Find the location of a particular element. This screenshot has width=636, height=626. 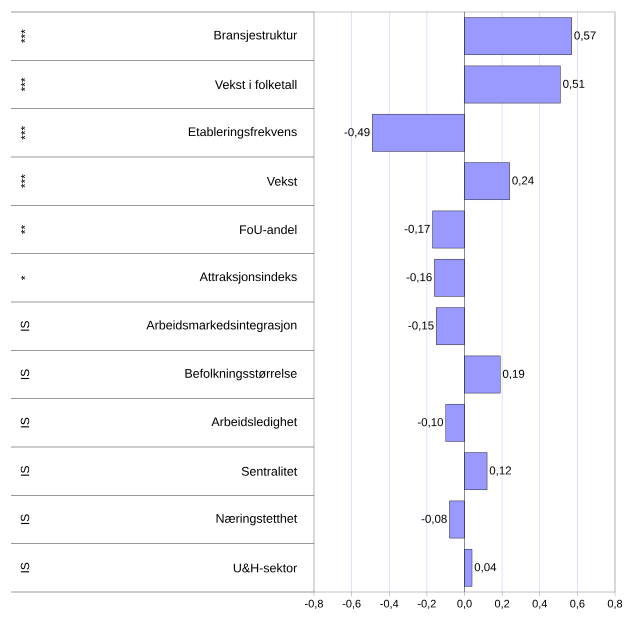

y-tick-label: Arbeidsmarkedsintegrasjon is located at coordinates (221, 326).